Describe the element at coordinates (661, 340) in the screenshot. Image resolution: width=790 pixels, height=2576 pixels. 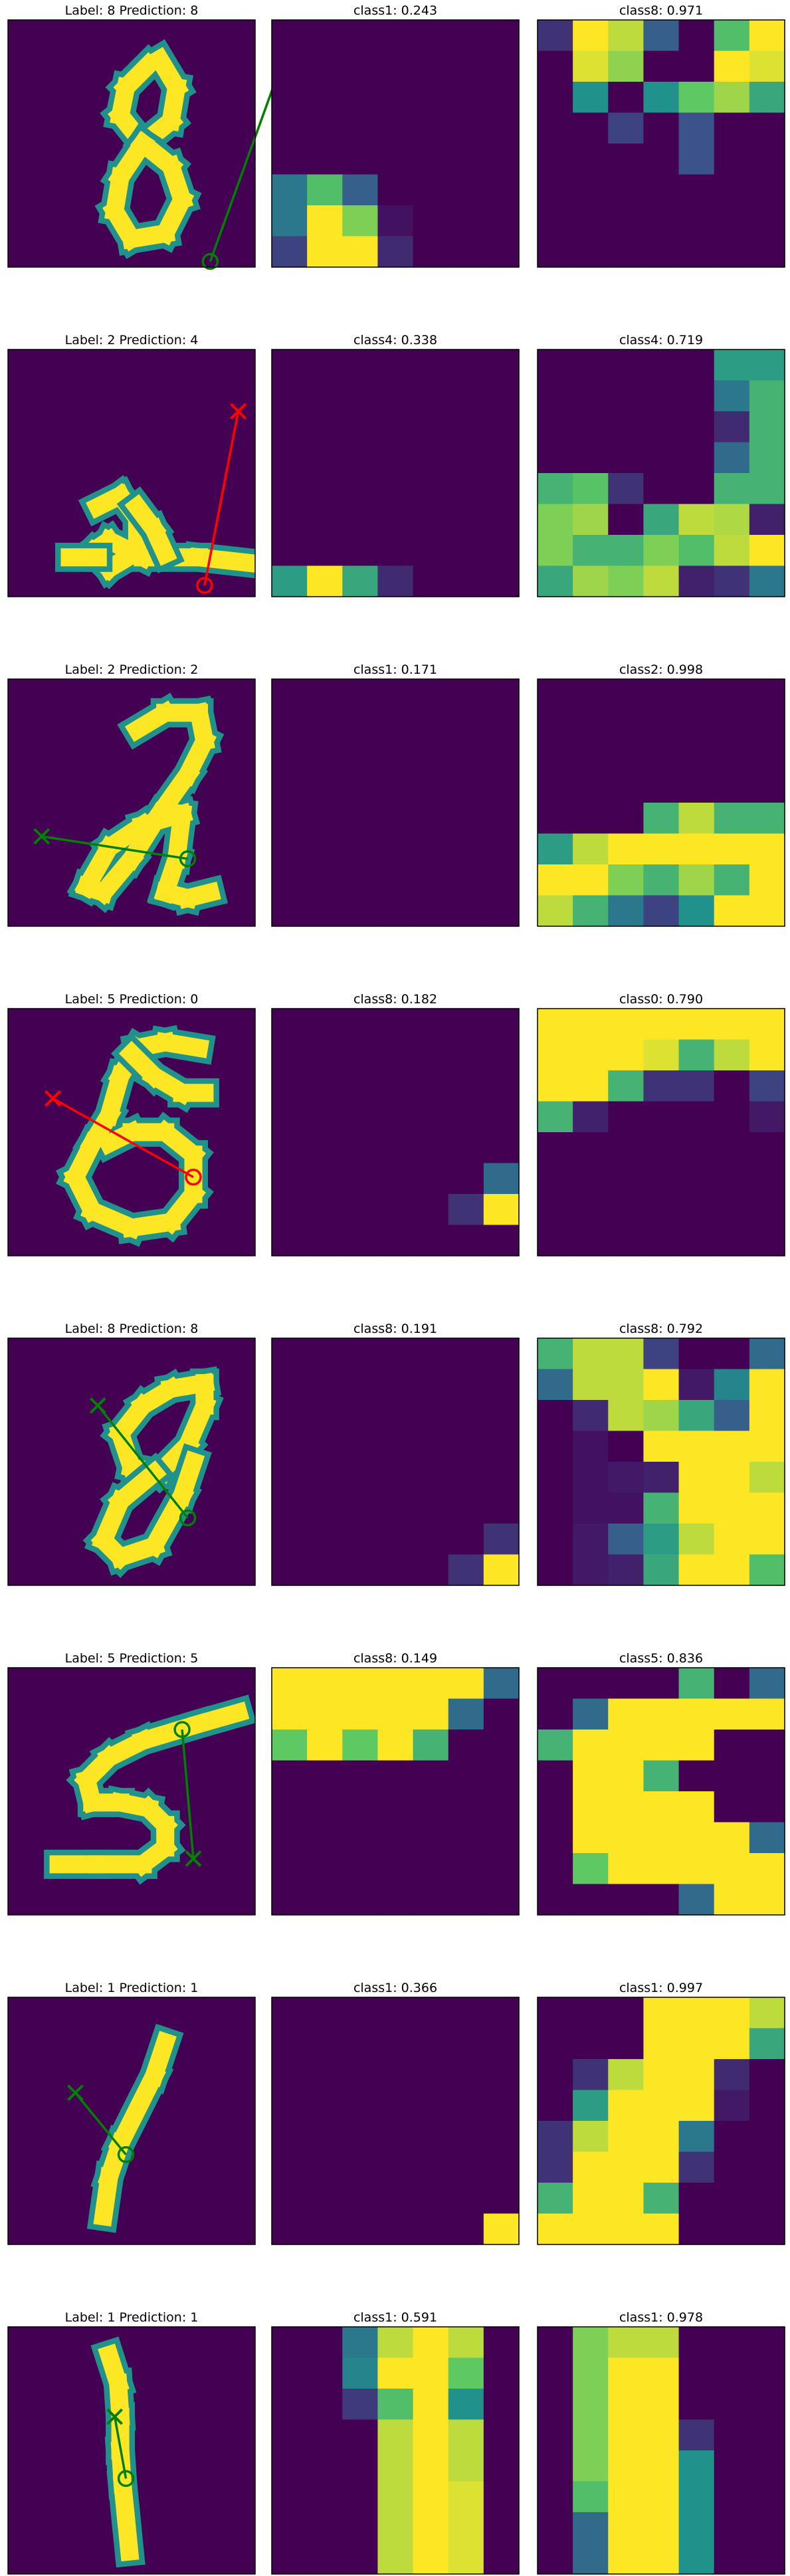
I see `heatmap-title: class4: 0.719` at that location.